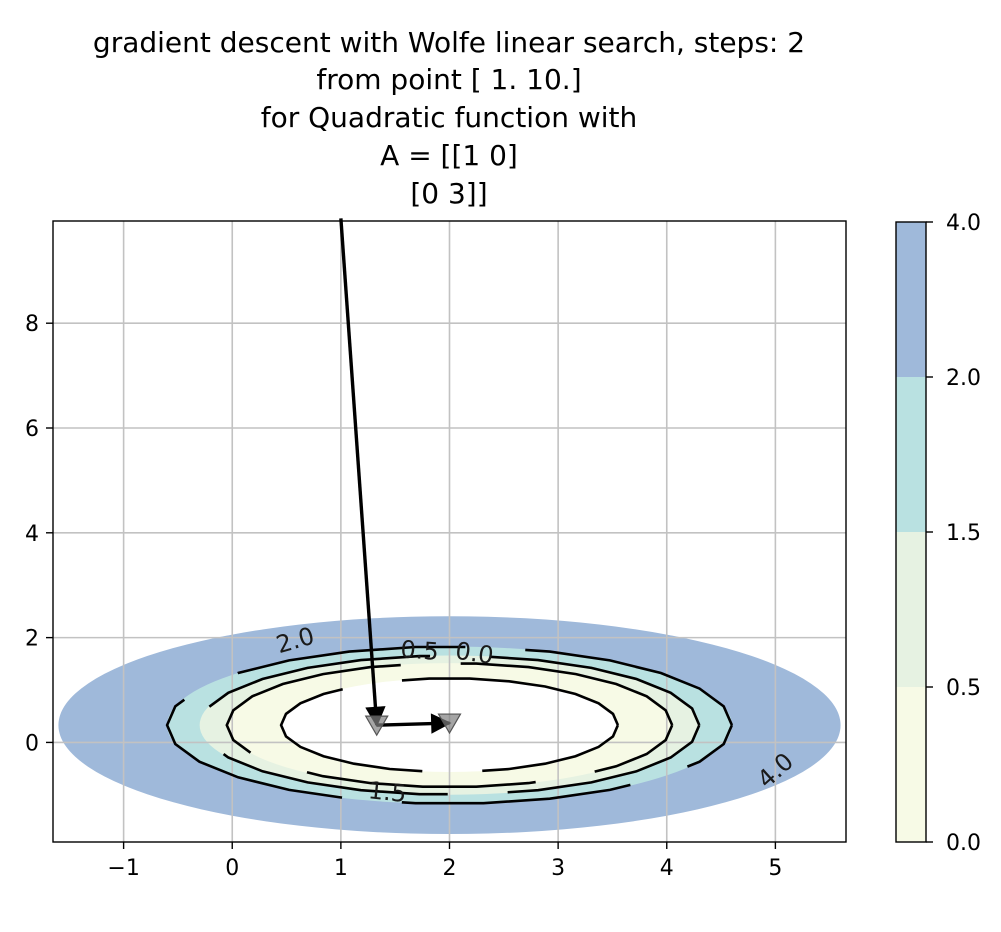 The width and height of the screenshot is (1001, 932). I want to click on x-tick-label-1: 0, so click(232, 868).